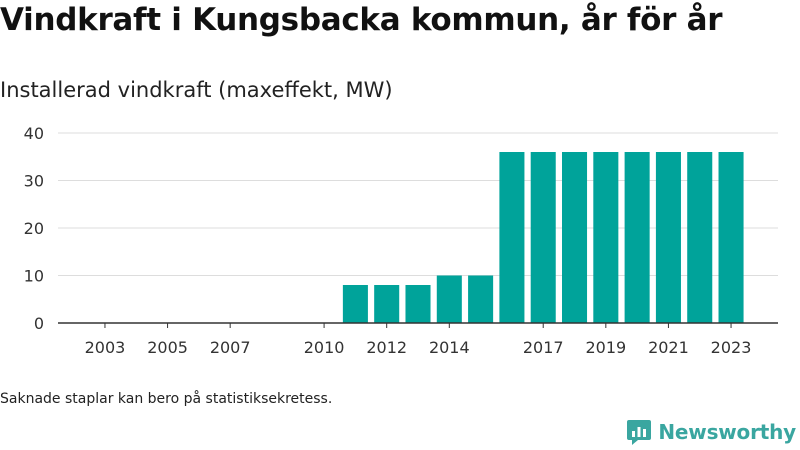  Describe the element at coordinates (324, 347) in the screenshot. I see `x-tick-label: 2010` at that location.